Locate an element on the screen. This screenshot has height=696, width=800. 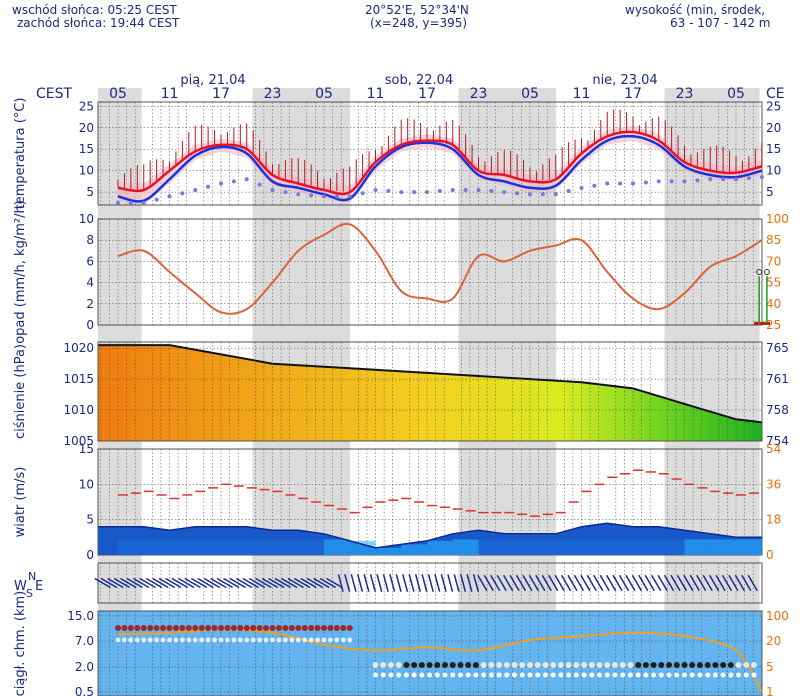
wind-right-tick-label: 54 is located at coordinates (773, 449).